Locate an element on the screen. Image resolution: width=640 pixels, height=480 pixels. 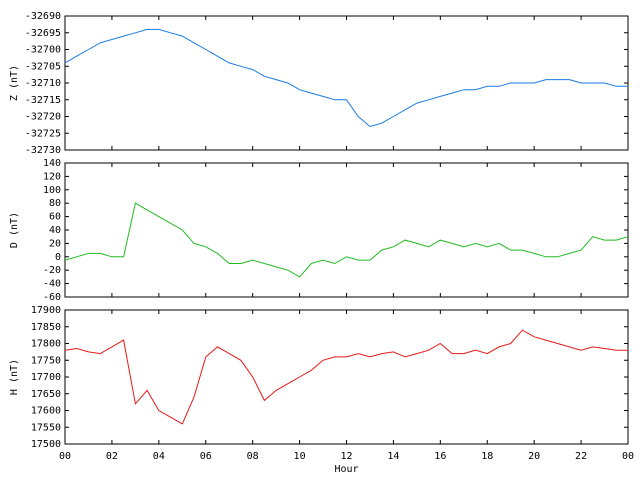
y-tick-label: -60 is located at coordinates (52, 297).